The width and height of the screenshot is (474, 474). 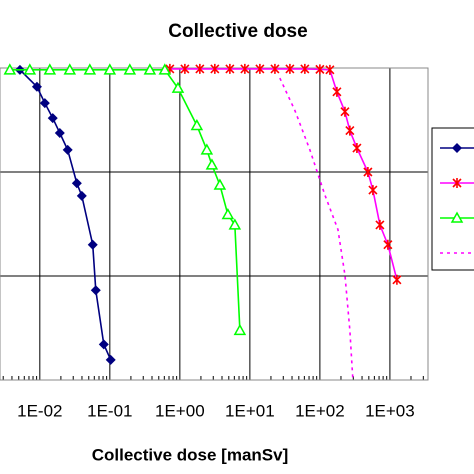 What do you see at coordinates (109, 410) in the screenshot?
I see `x-tick-label: 1E-01` at bounding box center [109, 410].